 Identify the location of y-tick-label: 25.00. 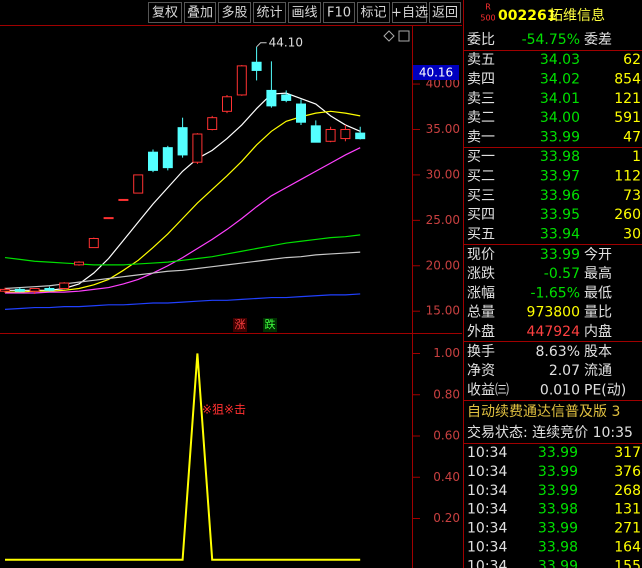
(443, 220).